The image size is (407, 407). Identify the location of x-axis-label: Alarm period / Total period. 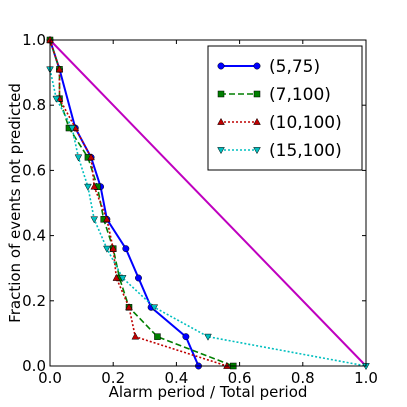
(208, 392).